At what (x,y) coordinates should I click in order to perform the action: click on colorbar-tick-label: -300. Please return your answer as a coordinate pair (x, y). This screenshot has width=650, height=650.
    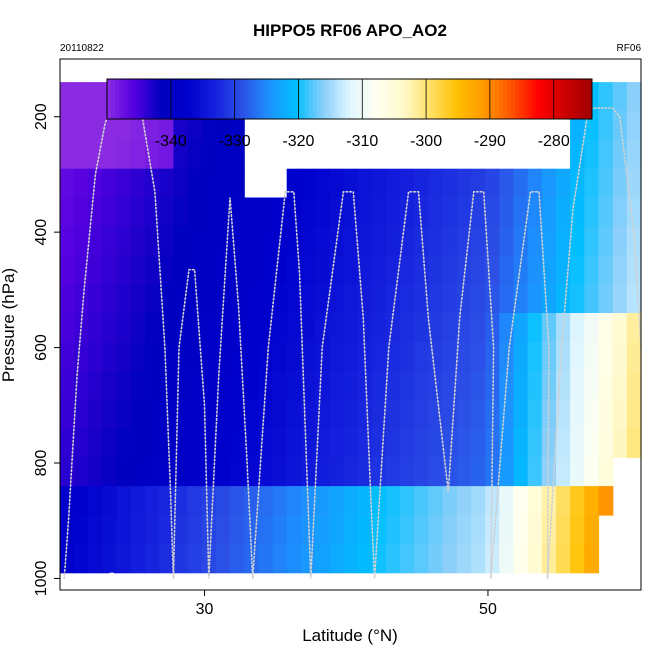
    Looking at the image, I should click on (426, 141).